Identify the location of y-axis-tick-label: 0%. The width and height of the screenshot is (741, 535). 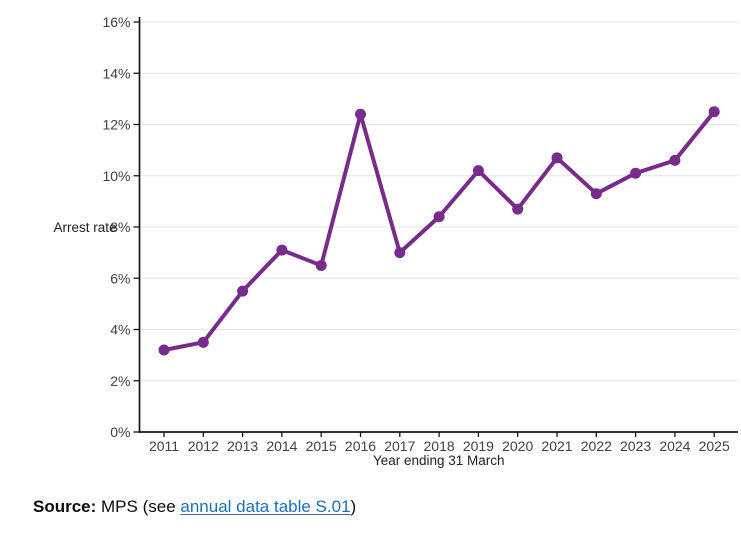
(120, 432).